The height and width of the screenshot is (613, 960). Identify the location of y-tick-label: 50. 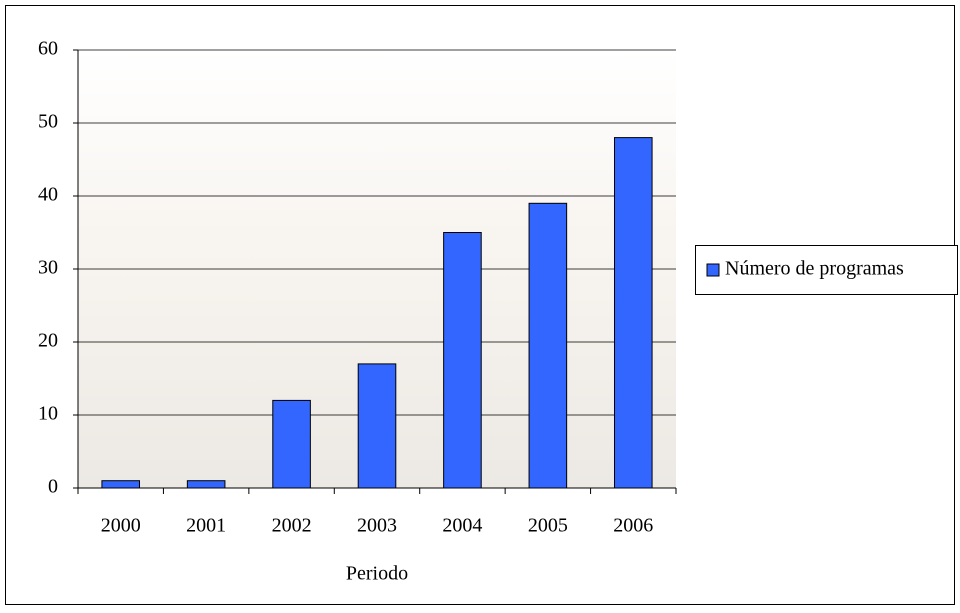
(48, 122).